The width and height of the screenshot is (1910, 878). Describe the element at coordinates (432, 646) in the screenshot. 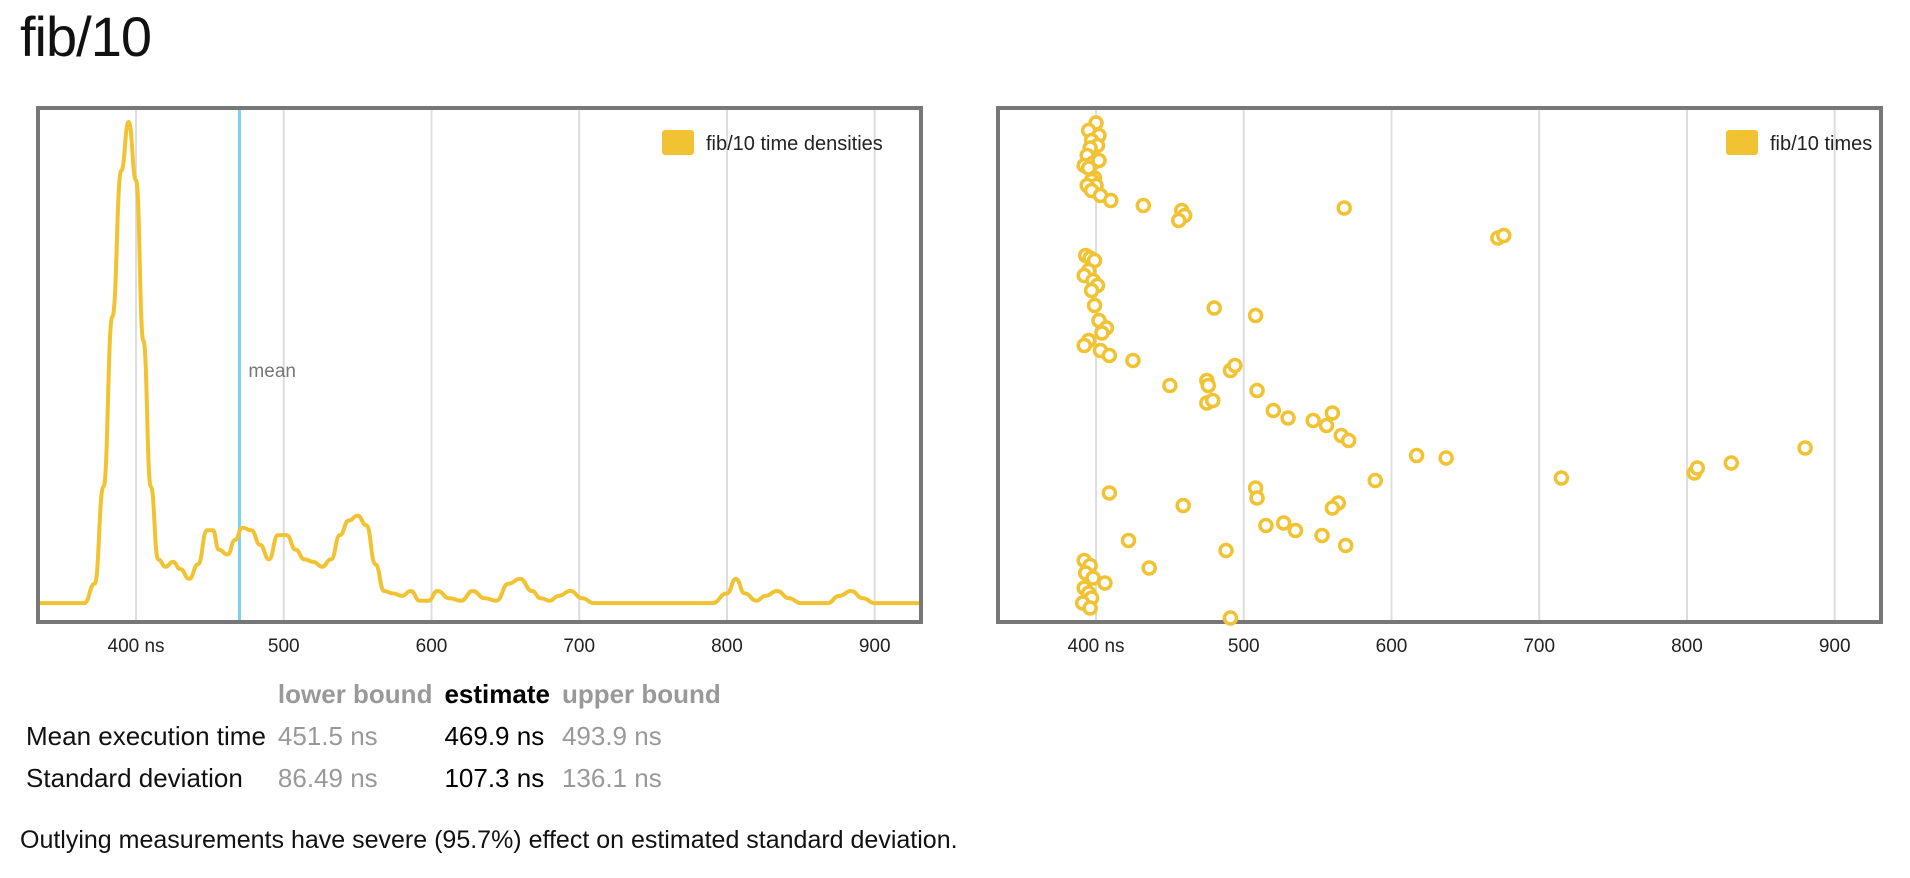

I see `density-tick-label: 600` at that location.